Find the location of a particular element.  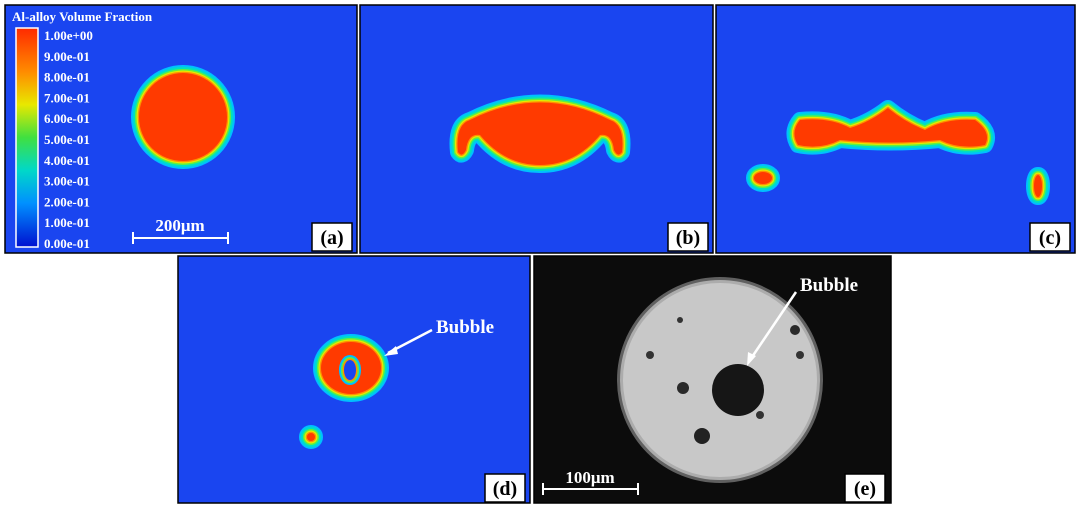

colorbar-label: 6.00e-01 is located at coordinates (67, 118).